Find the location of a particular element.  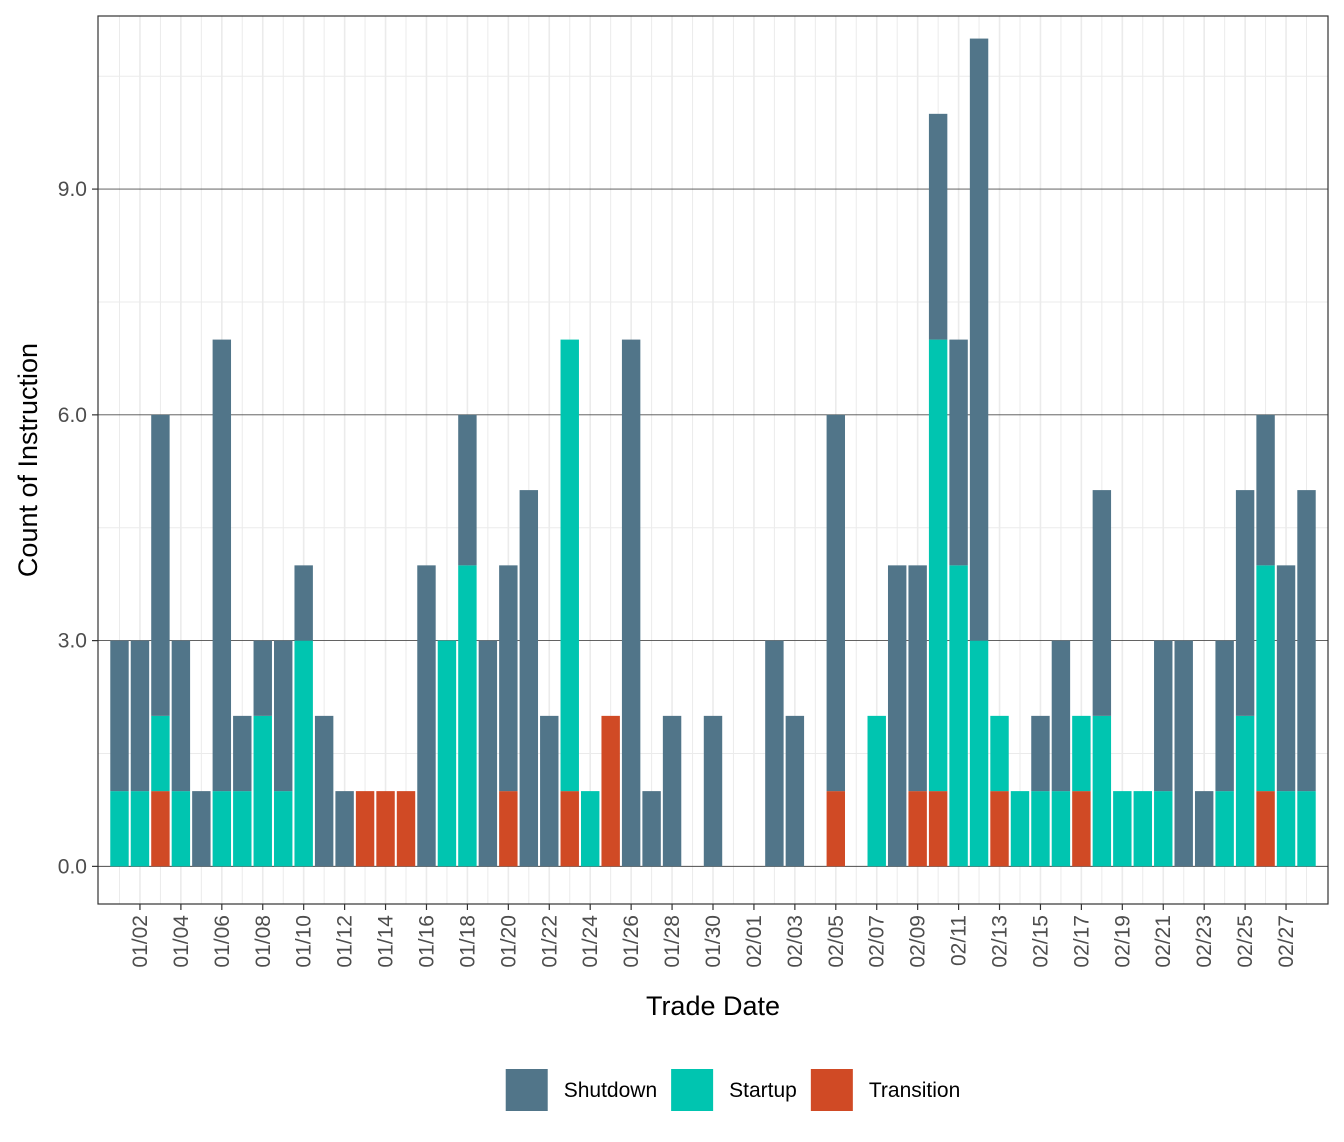

x-tick-label: 01/16 is located at coordinates (426, 941).